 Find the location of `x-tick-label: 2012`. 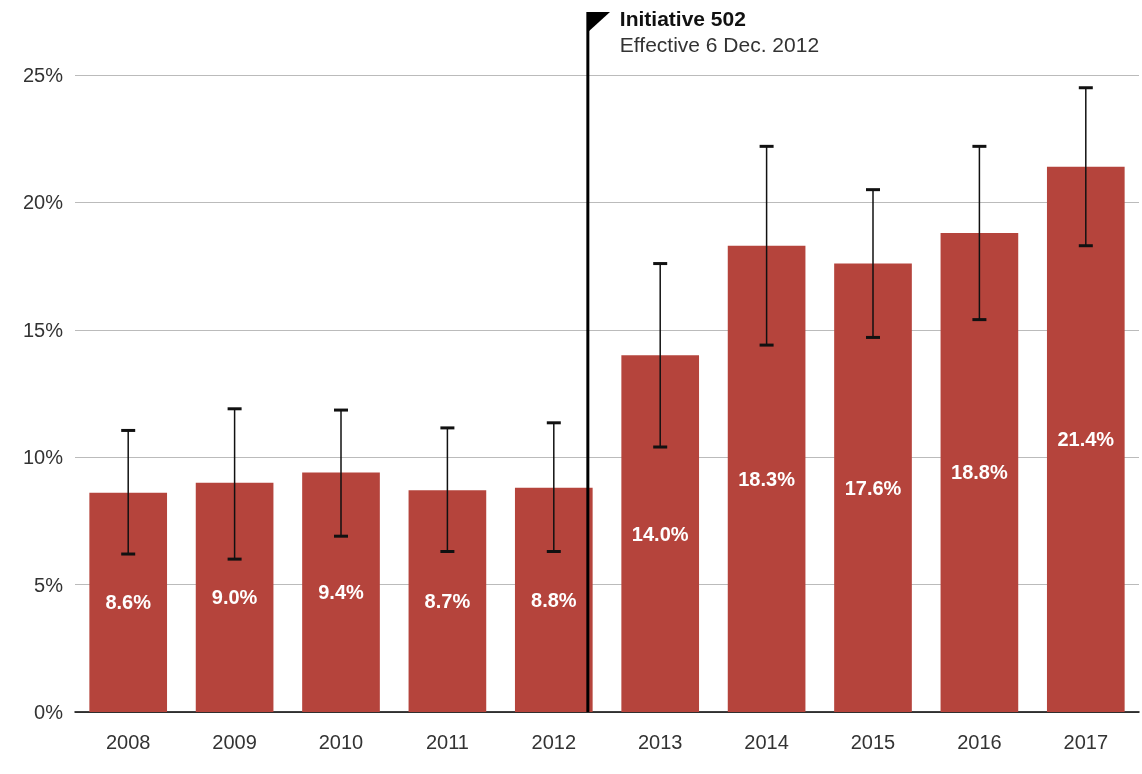

x-tick-label: 2012 is located at coordinates (554, 742).